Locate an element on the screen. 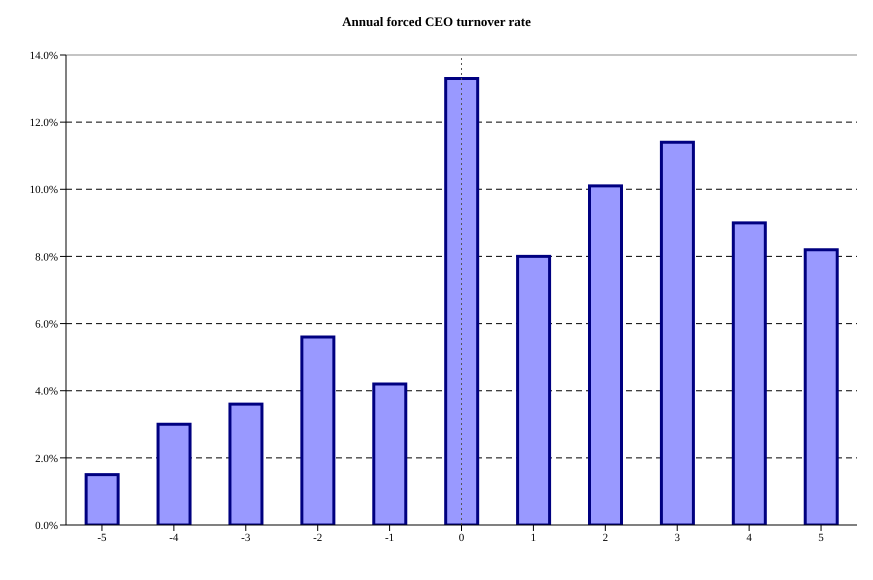  y-tick-label: 8.0% is located at coordinates (46, 257).